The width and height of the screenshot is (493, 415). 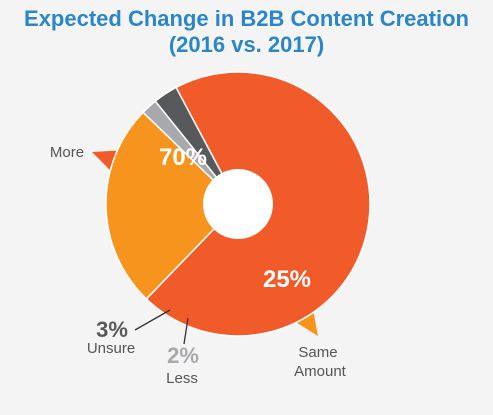 I want to click on chart-subtitle: (2016 vs. 2017), so click(x=246, y=44).